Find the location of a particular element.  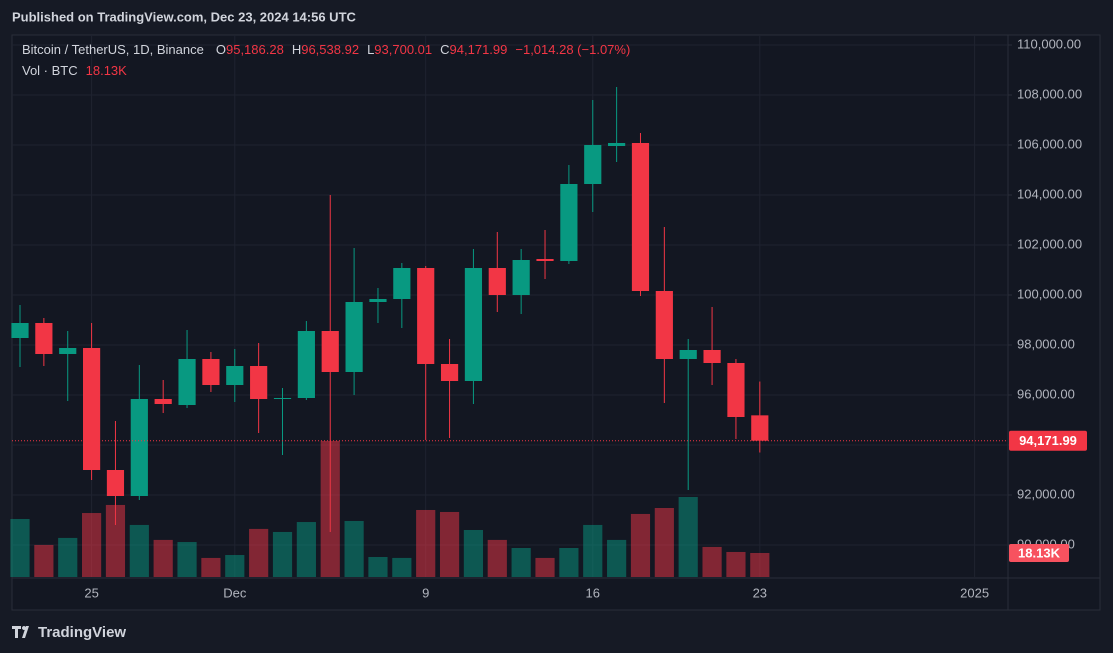

y-tick-label: 96,000.00 is located at coordinates (1046, 393).